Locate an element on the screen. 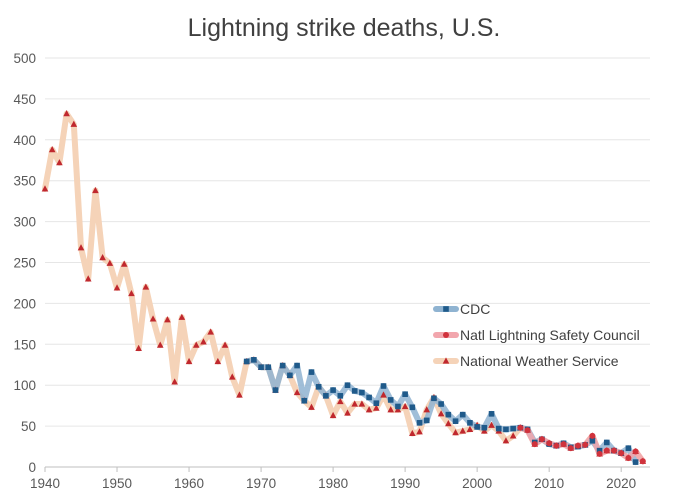 This screenshot has width=688, height=500. y-tick-label: 500 is located at coordinates (24, 58).